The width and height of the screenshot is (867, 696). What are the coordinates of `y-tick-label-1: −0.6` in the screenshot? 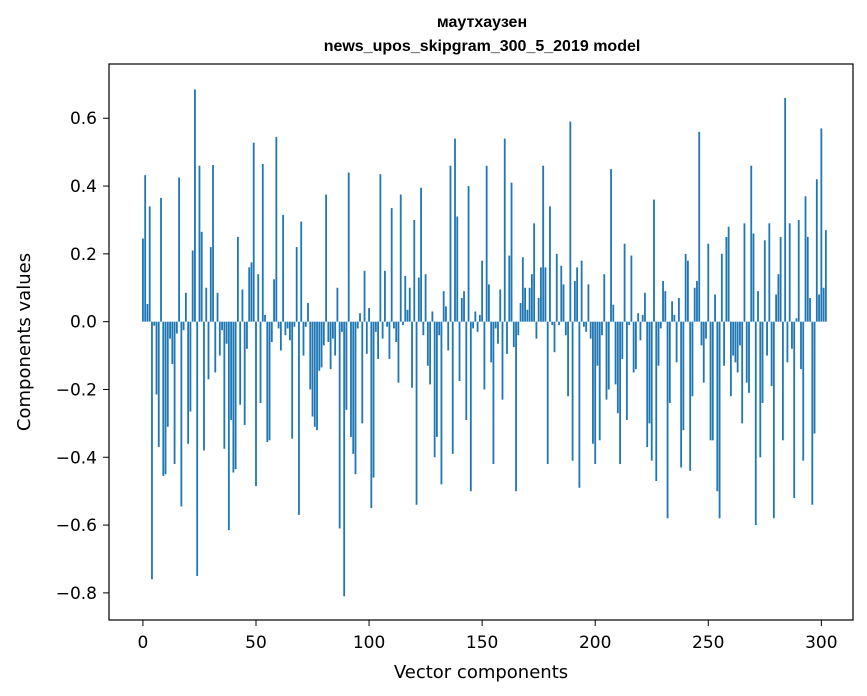 It's located at (76, 526).